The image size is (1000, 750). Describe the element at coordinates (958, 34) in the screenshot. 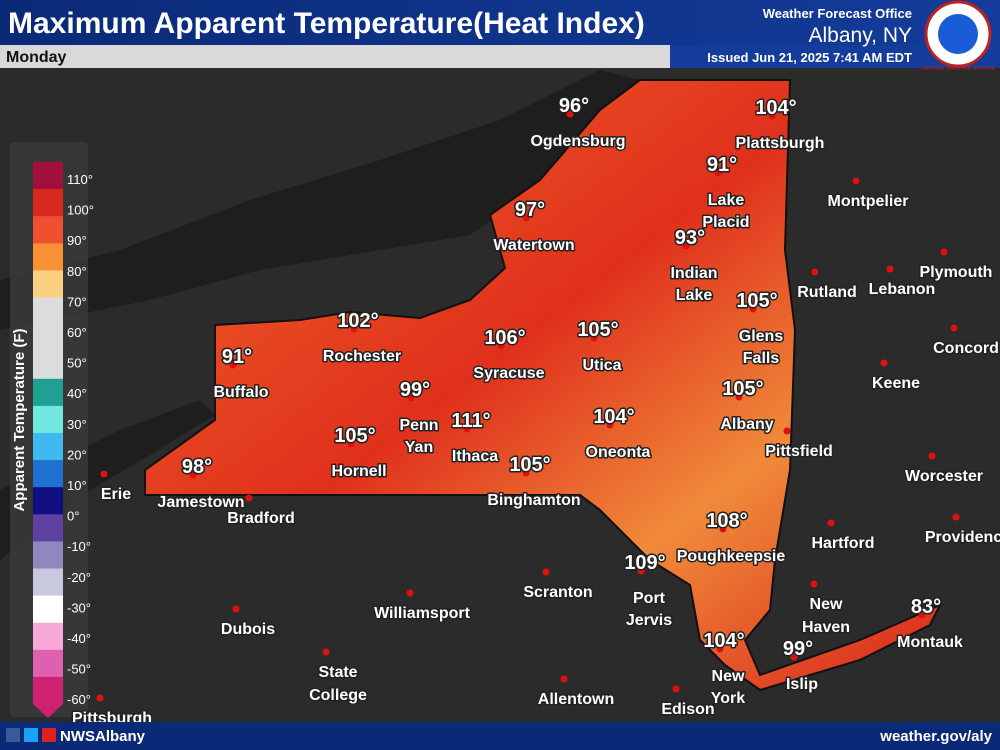

I see `logo-inner` at that location.